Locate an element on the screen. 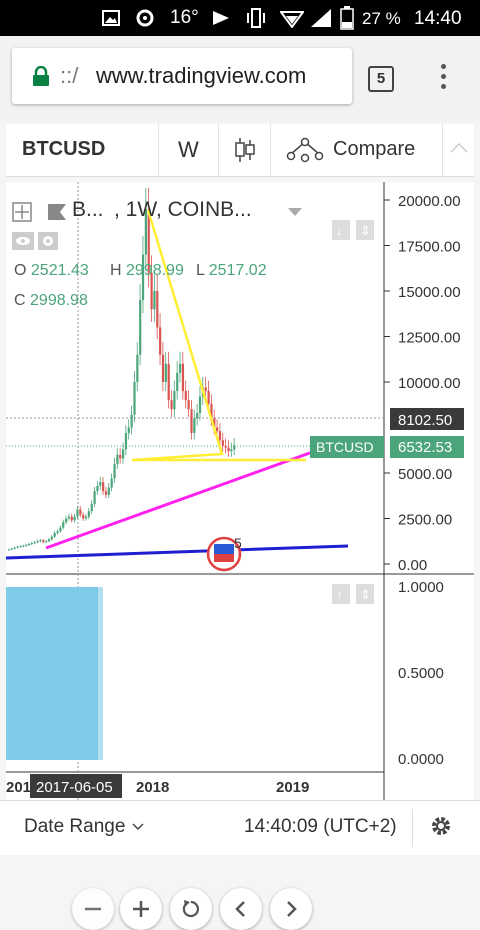 The width and height of the screenshot is (480, 930). interval-selector: W is located at coordinates (188, 149).